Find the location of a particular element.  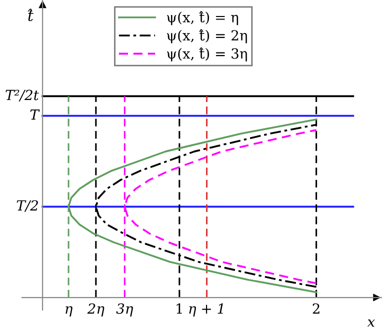

x-tick-label: 2 is located at coordinates (316, 308).